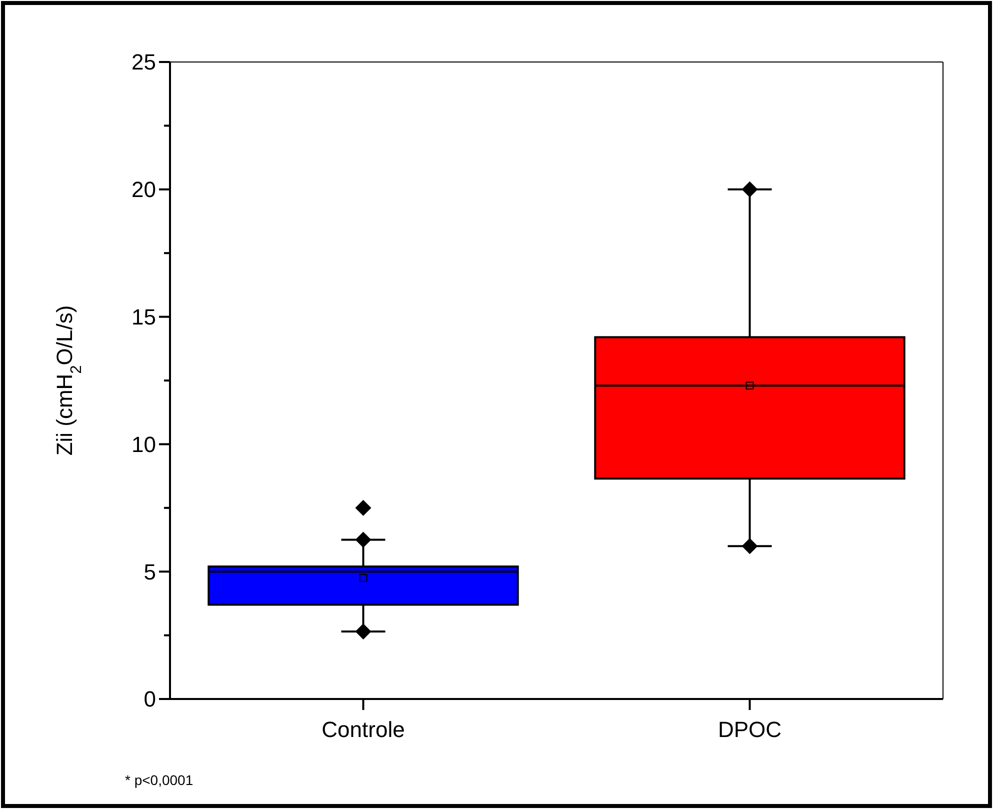 The image size is (993, 809). What do you see at coordinates (150, 571) in the screenshot?
I see `y-tick-label: 5` at bounding box center [150, 571].